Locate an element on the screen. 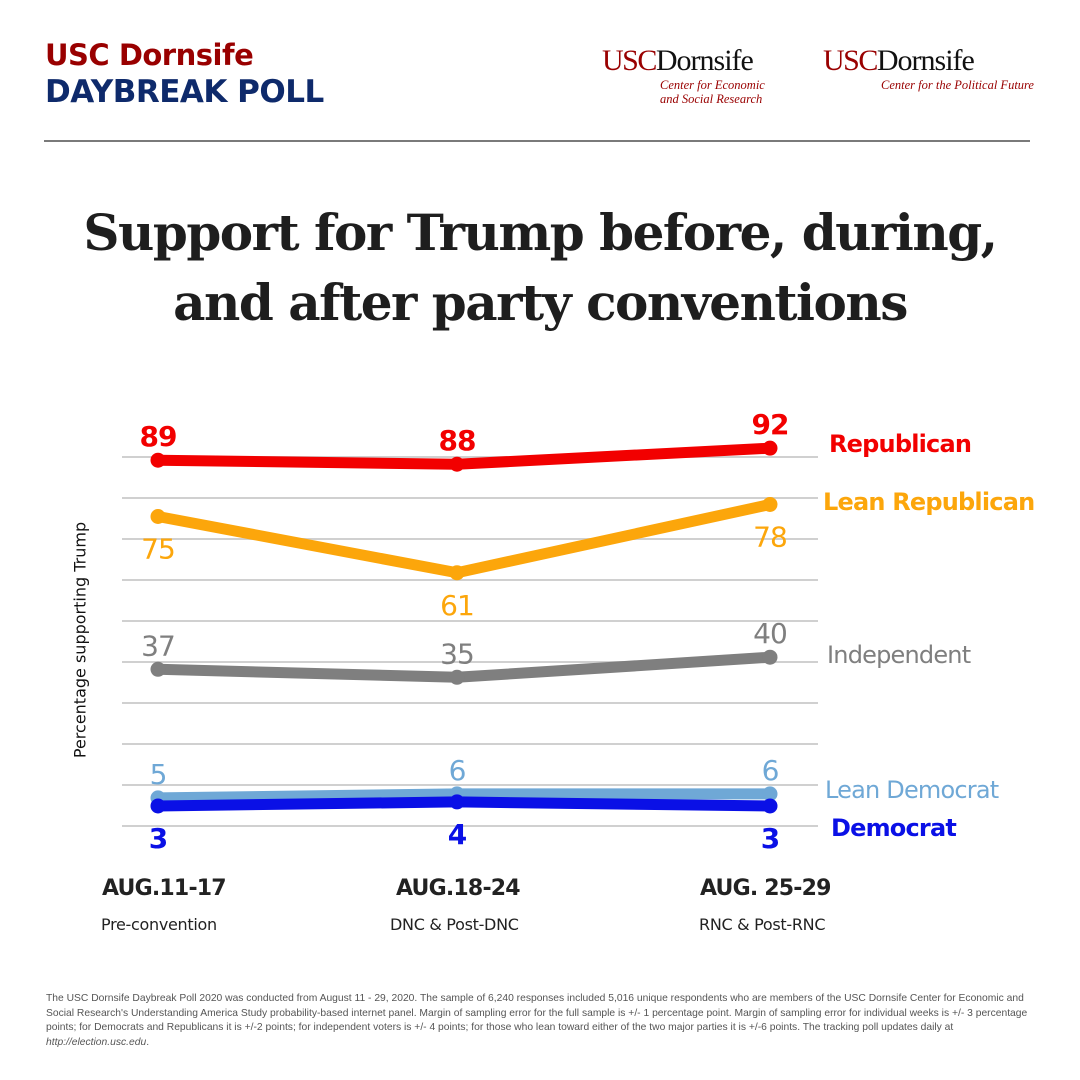 This screenshot has height=1080, width=1080. data-label-independent: 35 is located at coordinates (457, 653).